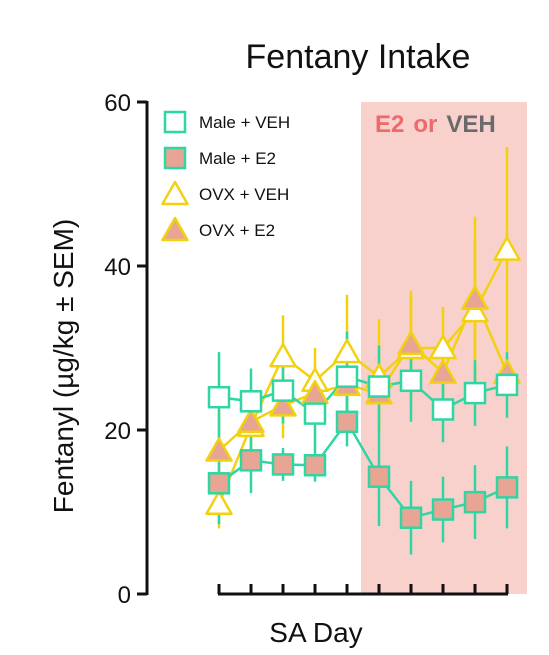  Describe the element at coordinates (117, 267) in the screenshot. I see `y-tick-label: 40` at that location.